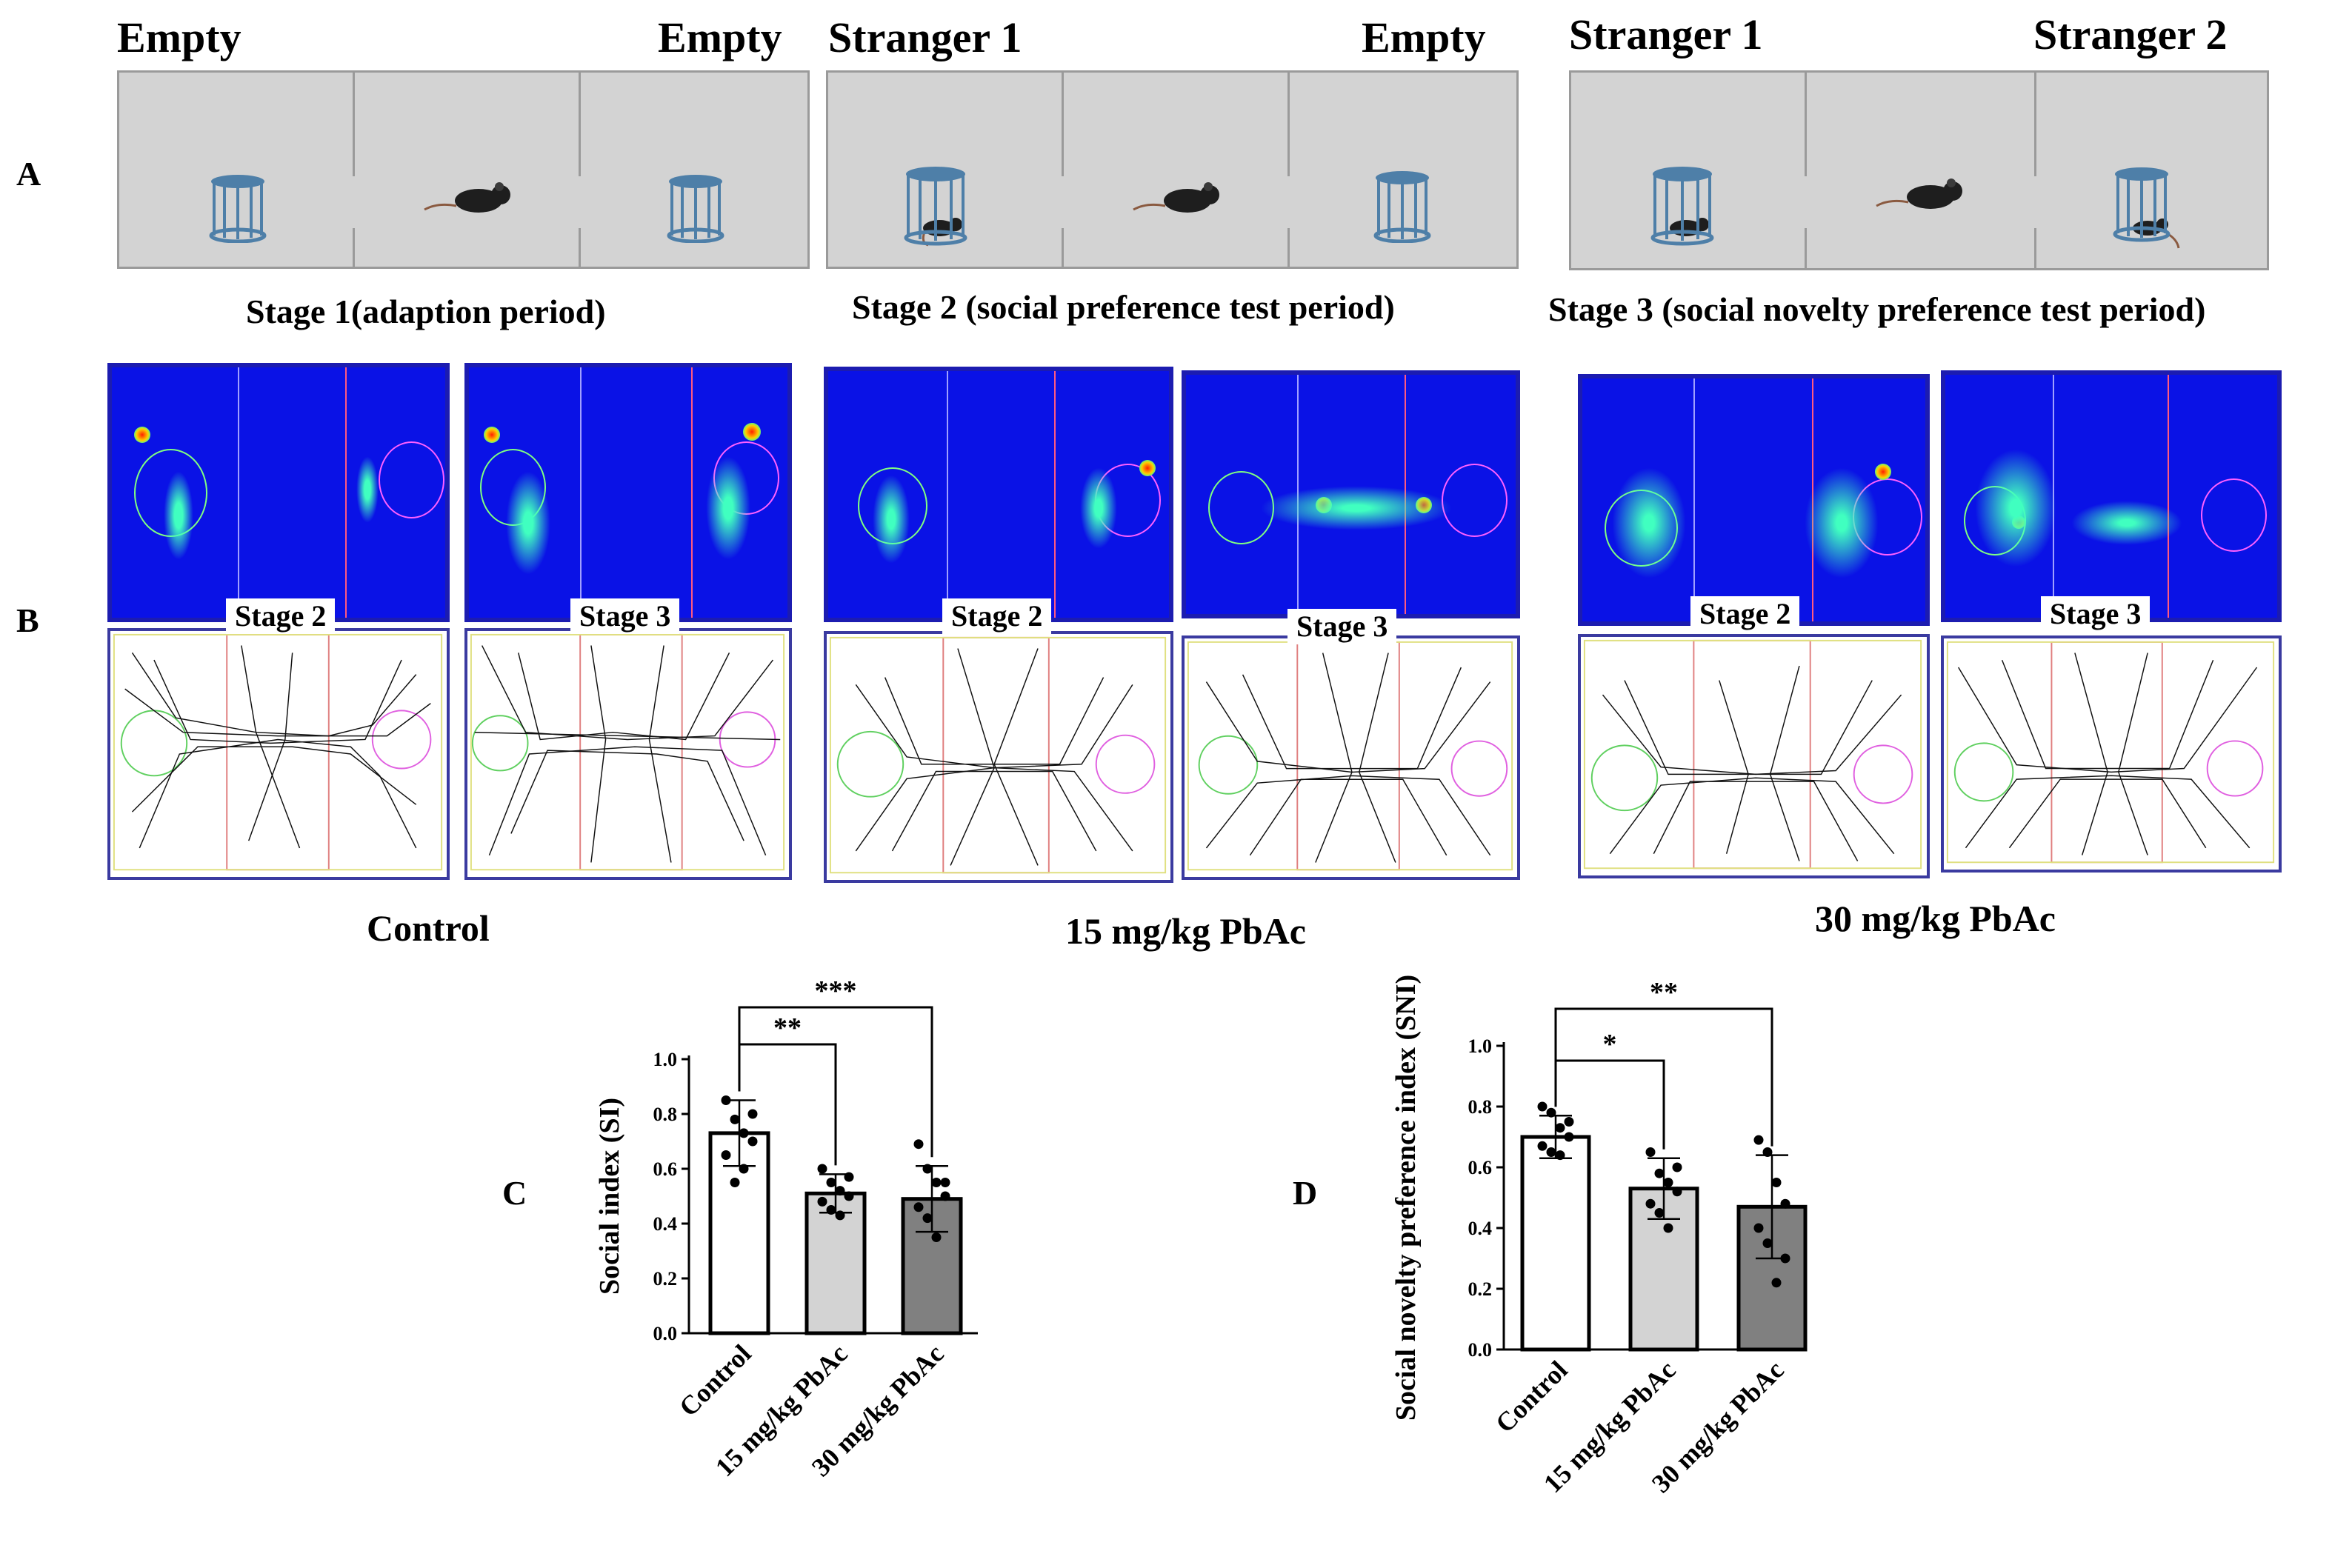 This screenshot has height=1568, width=2332. Describe the element at coordinates (997, 616) in the screenshot. I see `tag-15mg-stage2: Stage 2` at that location.